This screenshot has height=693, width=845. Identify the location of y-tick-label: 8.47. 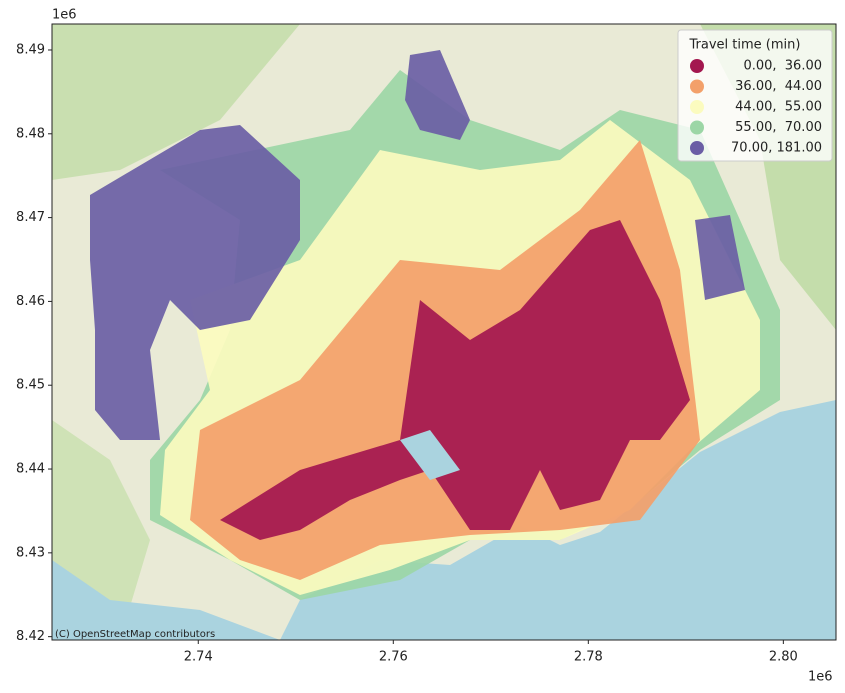
(30, 217).